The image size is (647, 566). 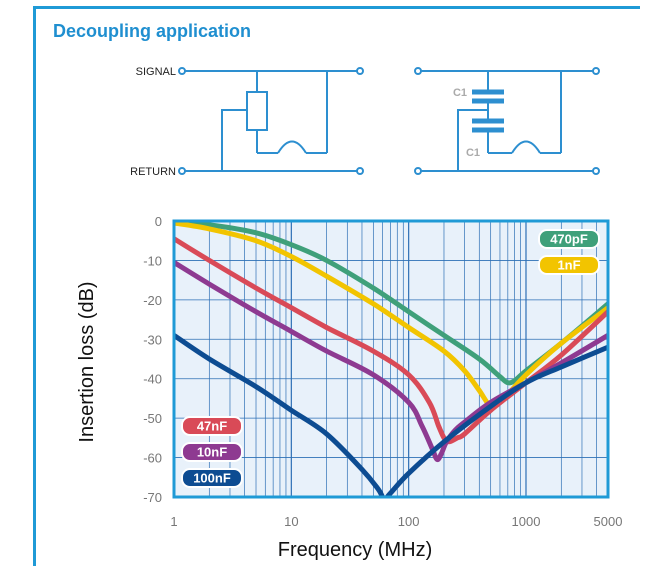 I want to click on schematic-left, so click(x=271, y=121).